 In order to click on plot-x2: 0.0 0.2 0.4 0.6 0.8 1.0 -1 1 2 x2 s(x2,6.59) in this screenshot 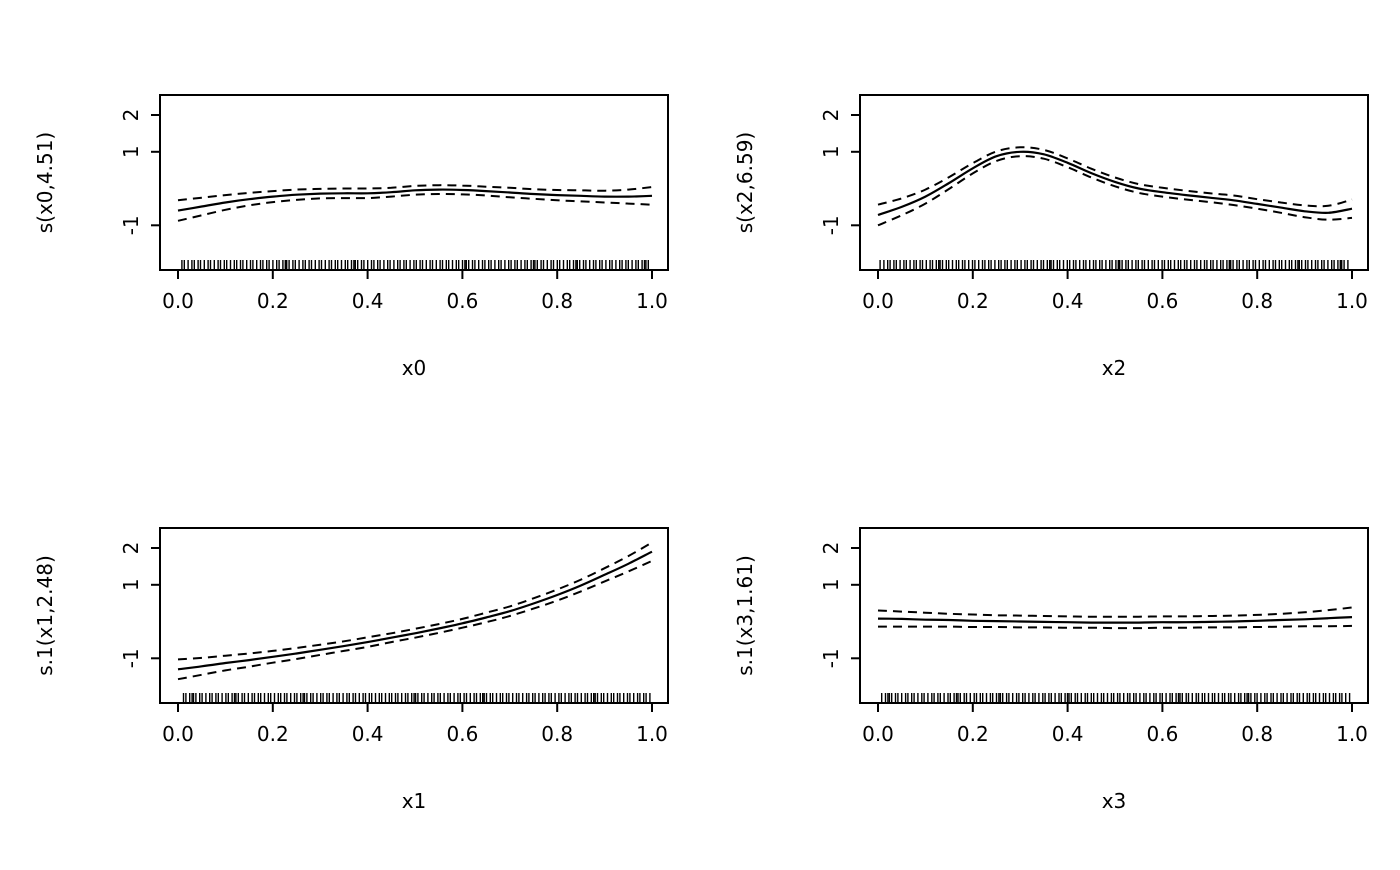, I will do `click(1051, 237)`.